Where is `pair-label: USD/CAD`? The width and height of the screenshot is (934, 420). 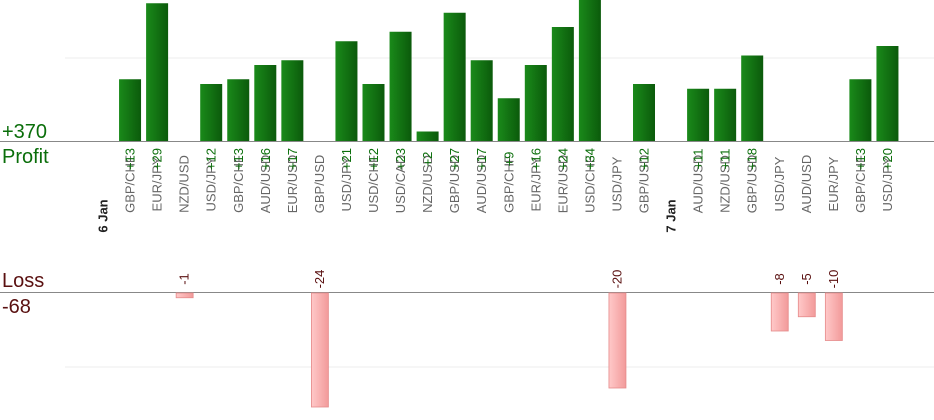 pair-label: USD/CAD is located at coordinates (400, 184).